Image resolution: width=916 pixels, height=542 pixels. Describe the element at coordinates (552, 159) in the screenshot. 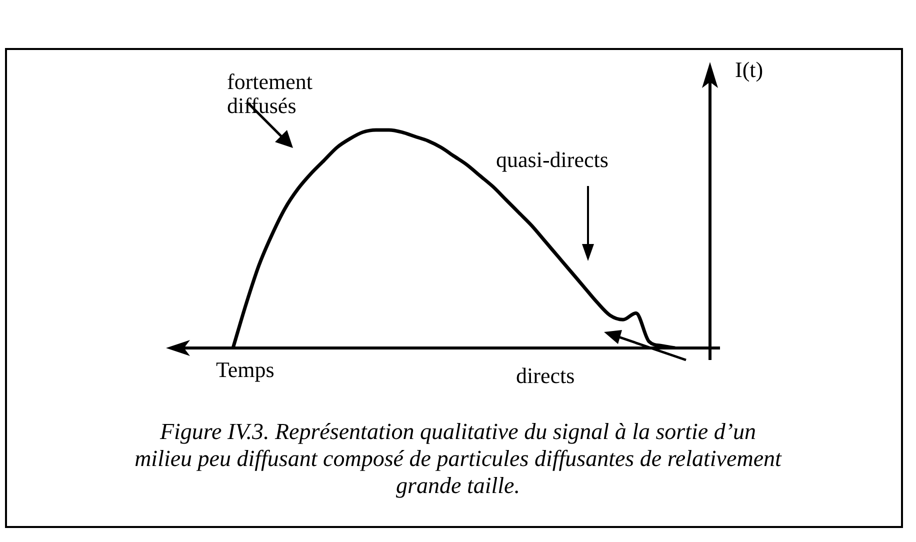

I see `annotation: quasi-directs` at that location.